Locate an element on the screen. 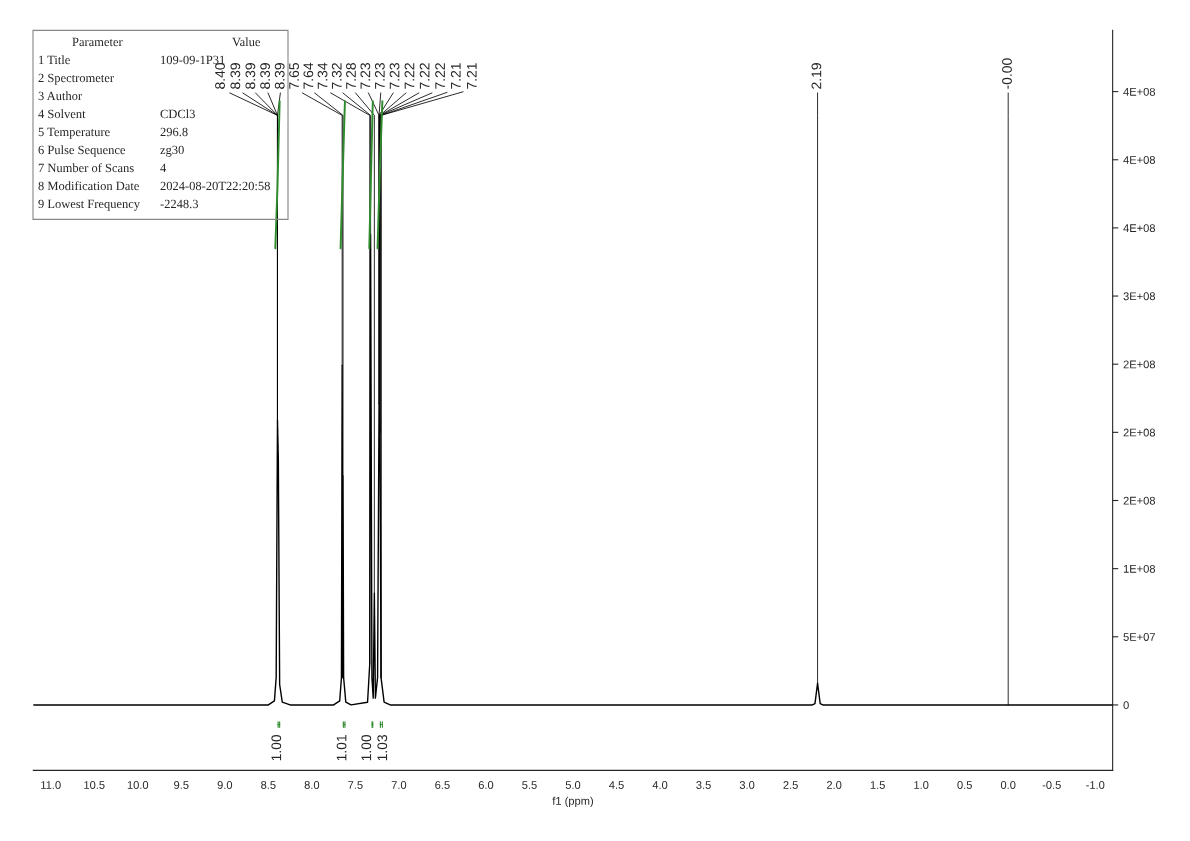 The width and height of the screenshot is (1190, 841). annotation: 7.28 is located at coordinates (351, 76).